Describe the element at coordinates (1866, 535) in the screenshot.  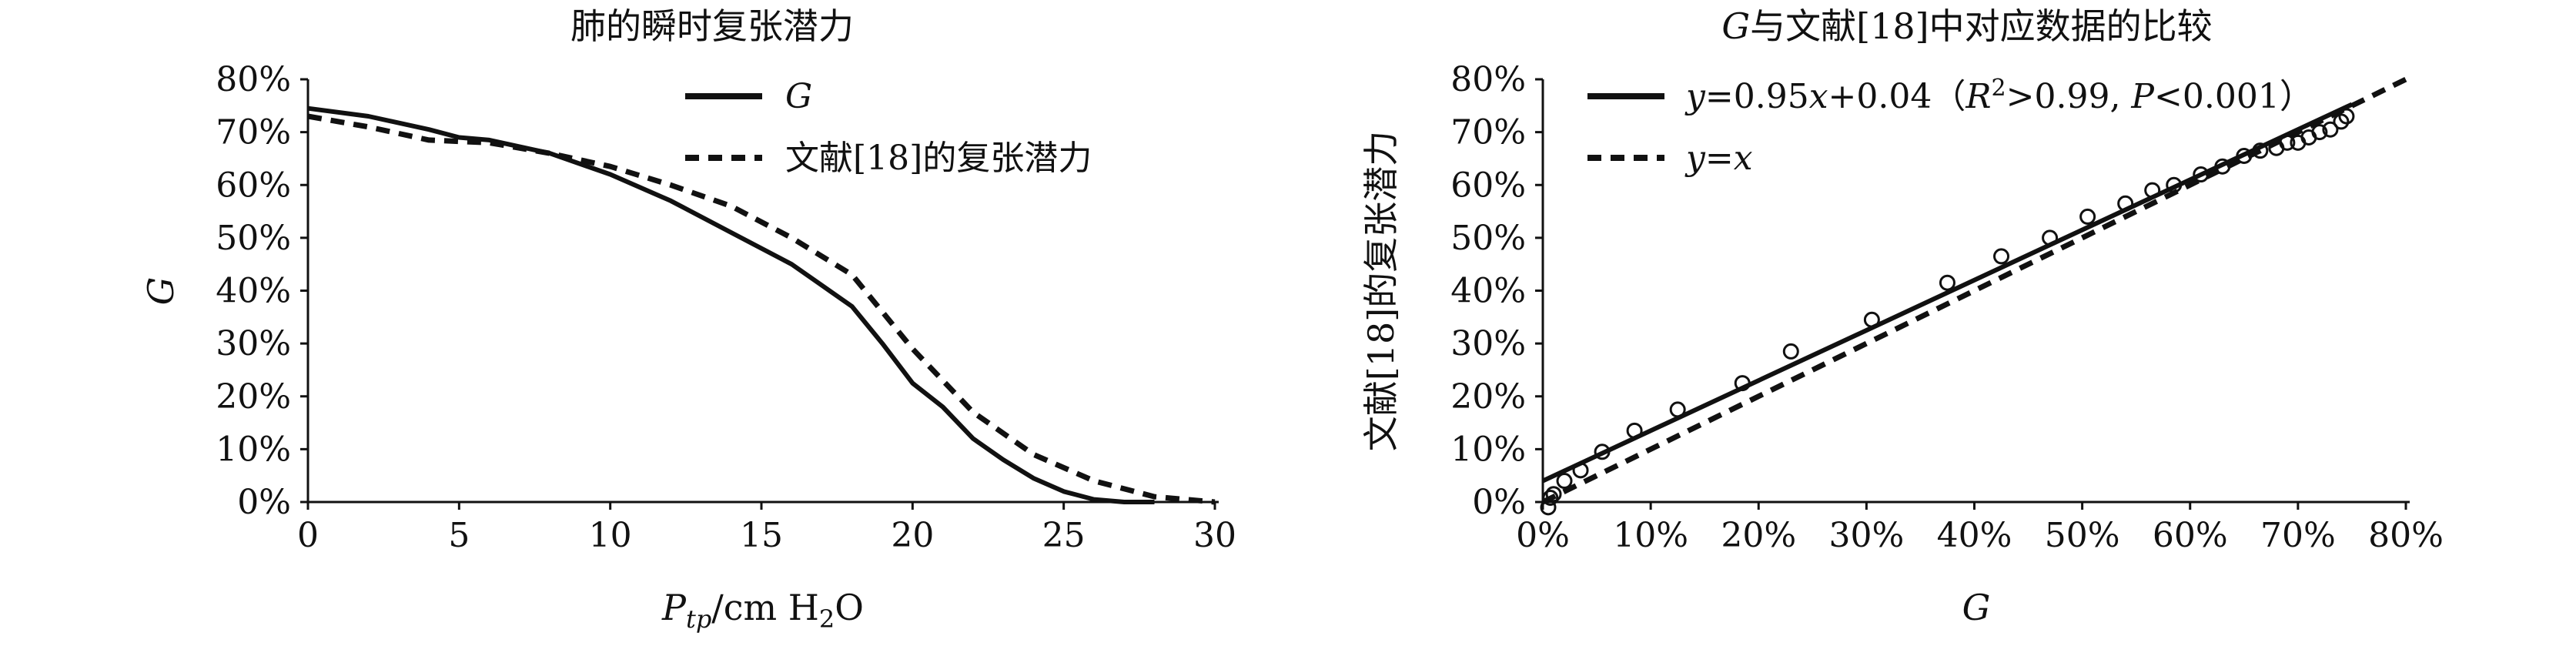
I see `x-tick-label: 30%` at that location.